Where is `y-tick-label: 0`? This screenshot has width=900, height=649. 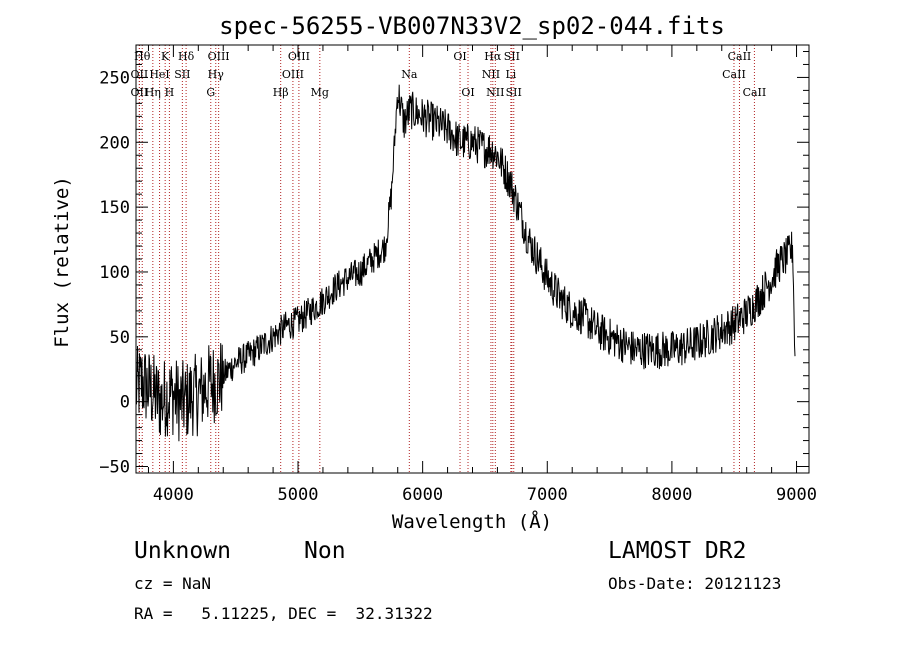
y-tick-label: 0 is located at coordinates (125, 403).